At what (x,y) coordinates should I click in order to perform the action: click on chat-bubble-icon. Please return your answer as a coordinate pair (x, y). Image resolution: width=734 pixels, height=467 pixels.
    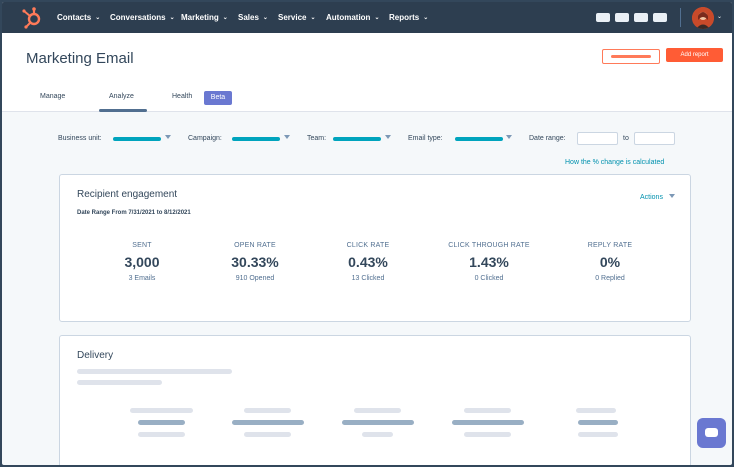
    Looking at the image, I should click on (711, 432).